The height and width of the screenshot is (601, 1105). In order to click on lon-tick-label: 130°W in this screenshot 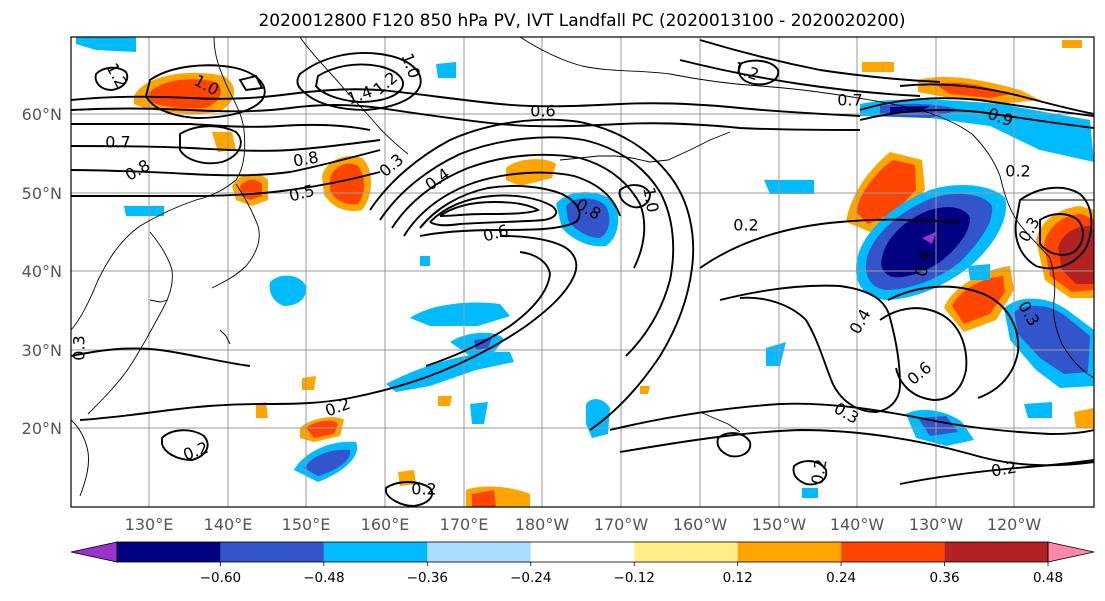, I will do `click(936, 524)`.